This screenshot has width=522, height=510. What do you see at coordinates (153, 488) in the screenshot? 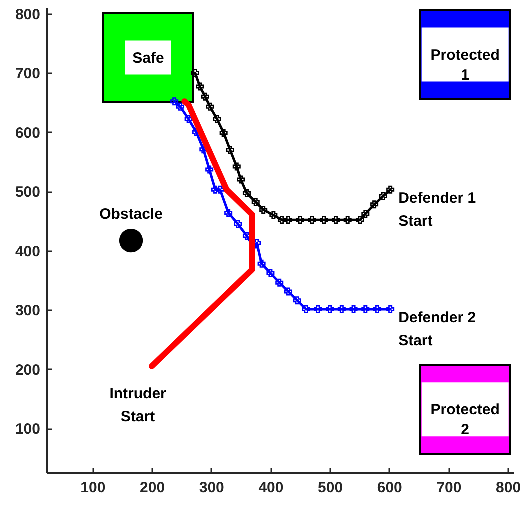
I see `x-tick-label: 200` at bounding box center [153, 488].